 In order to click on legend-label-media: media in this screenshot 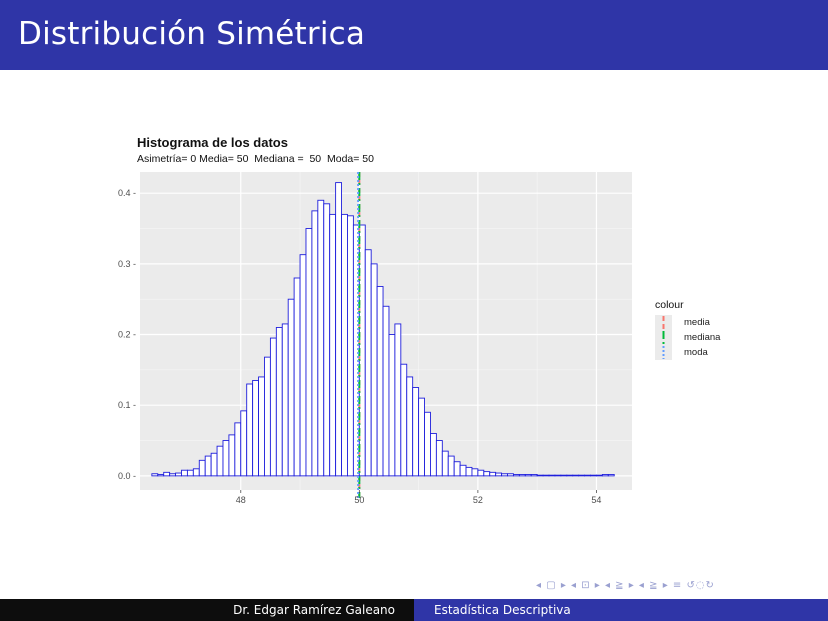, I will do `click(697, 322)`.